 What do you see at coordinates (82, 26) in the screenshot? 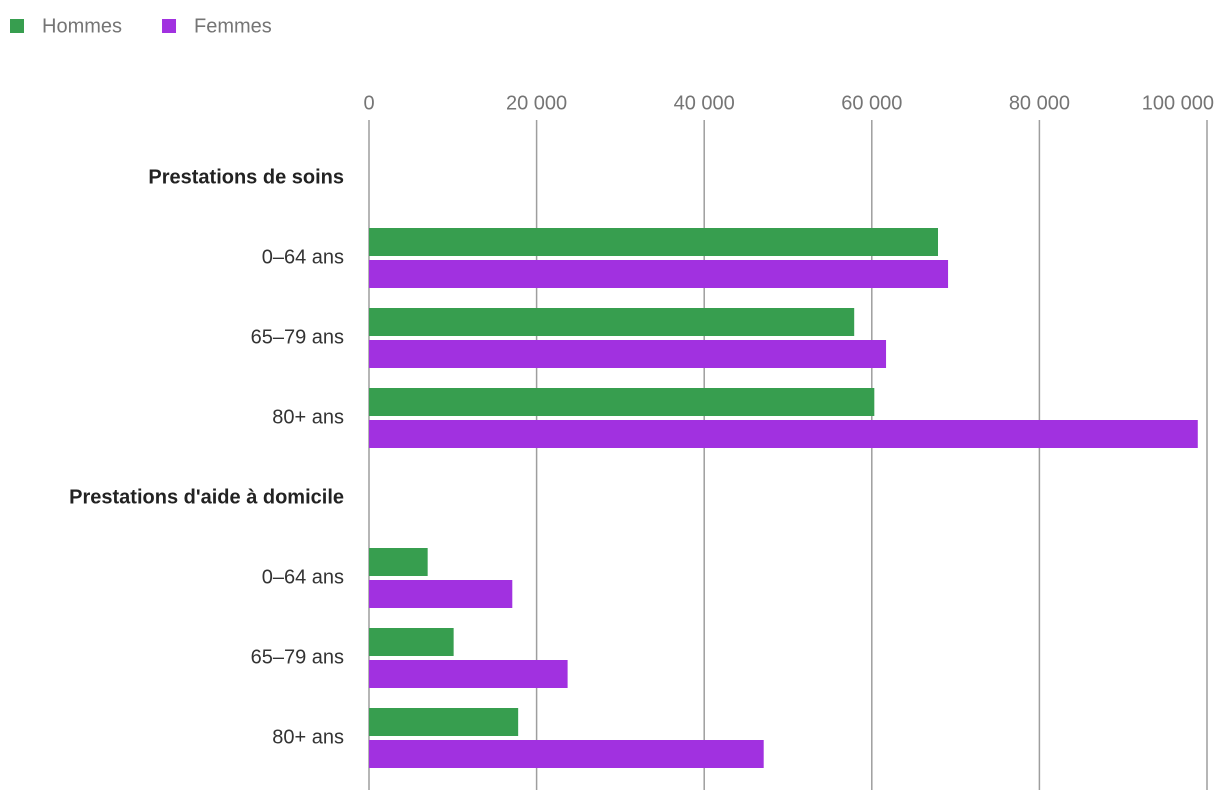
I see `legend-label: Hommes` at bounding box center [82, 26].